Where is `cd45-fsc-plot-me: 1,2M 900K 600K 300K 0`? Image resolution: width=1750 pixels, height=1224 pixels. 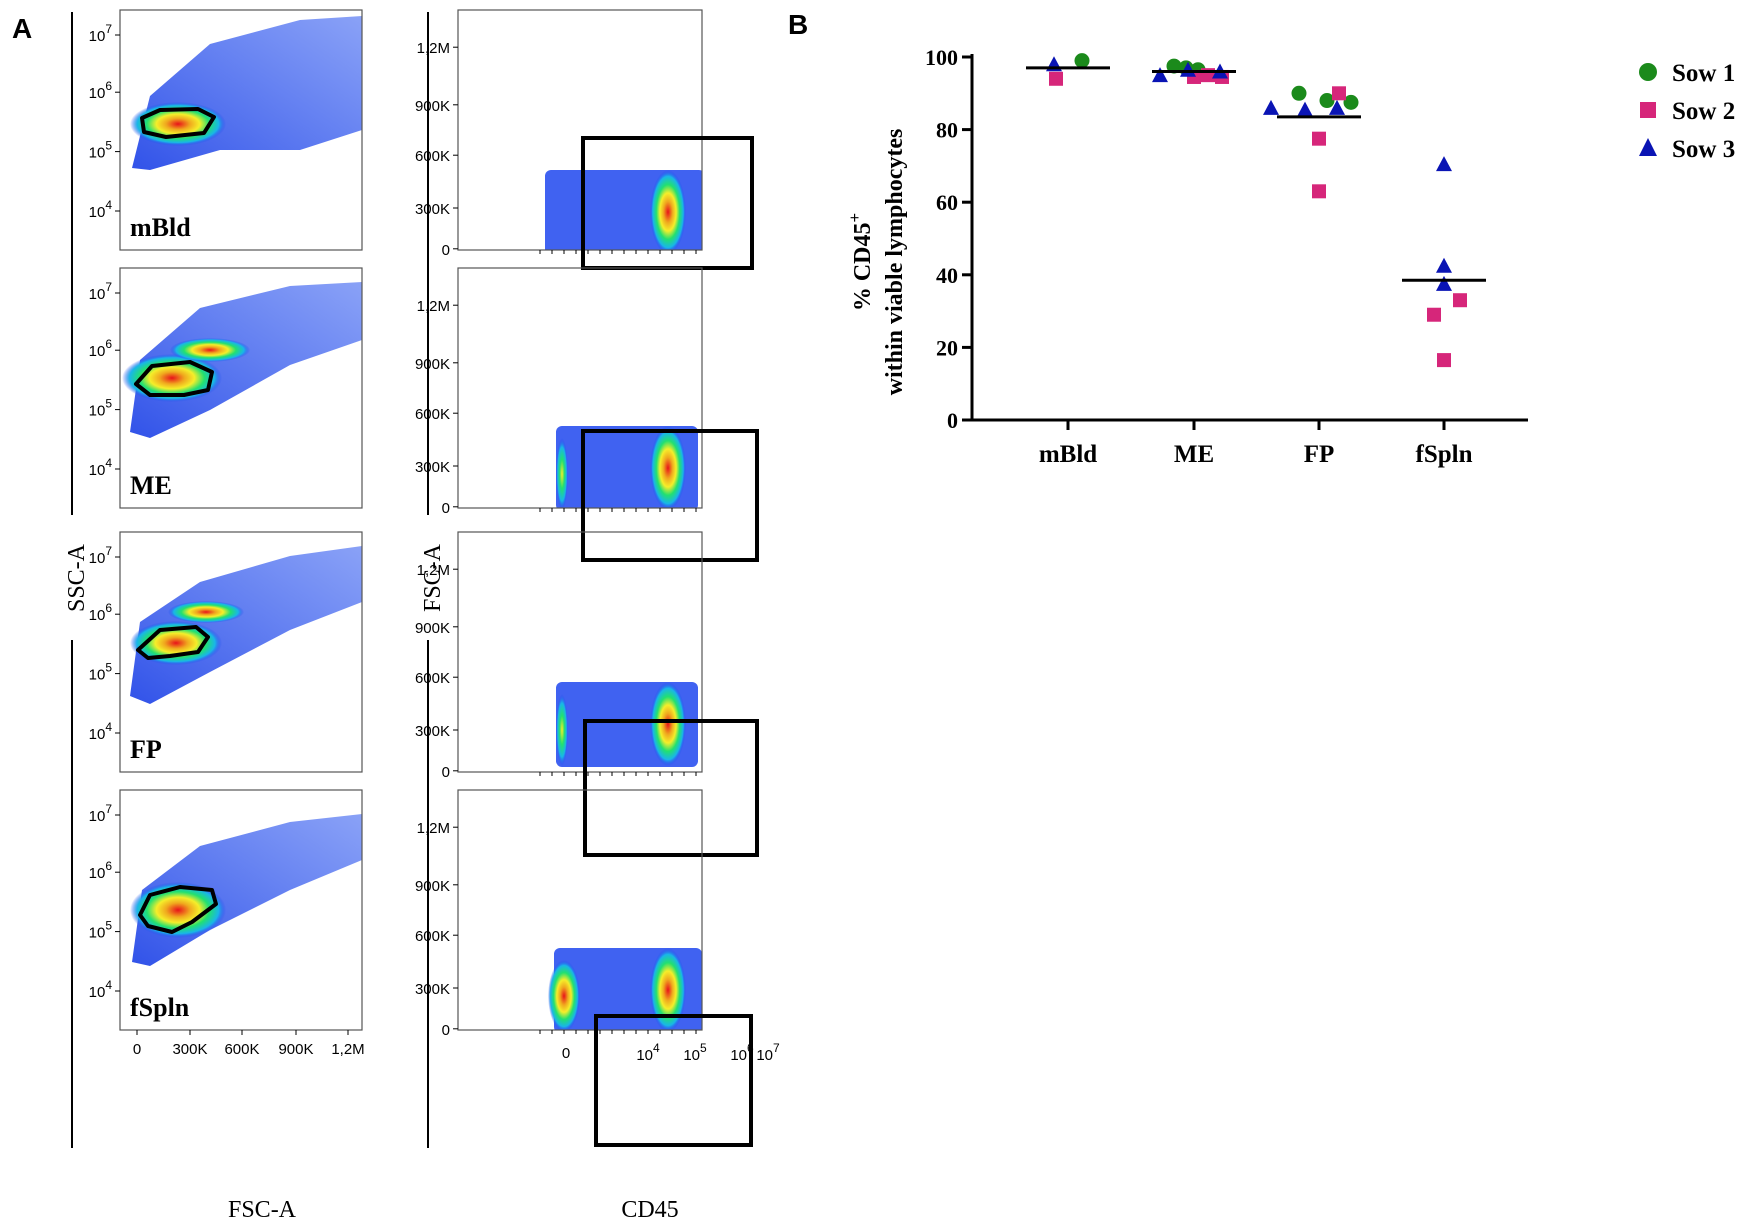
cd45-fsc-plot-me: 1,2M 900K 600K 300K 0 is located at coordinates (587, 414).